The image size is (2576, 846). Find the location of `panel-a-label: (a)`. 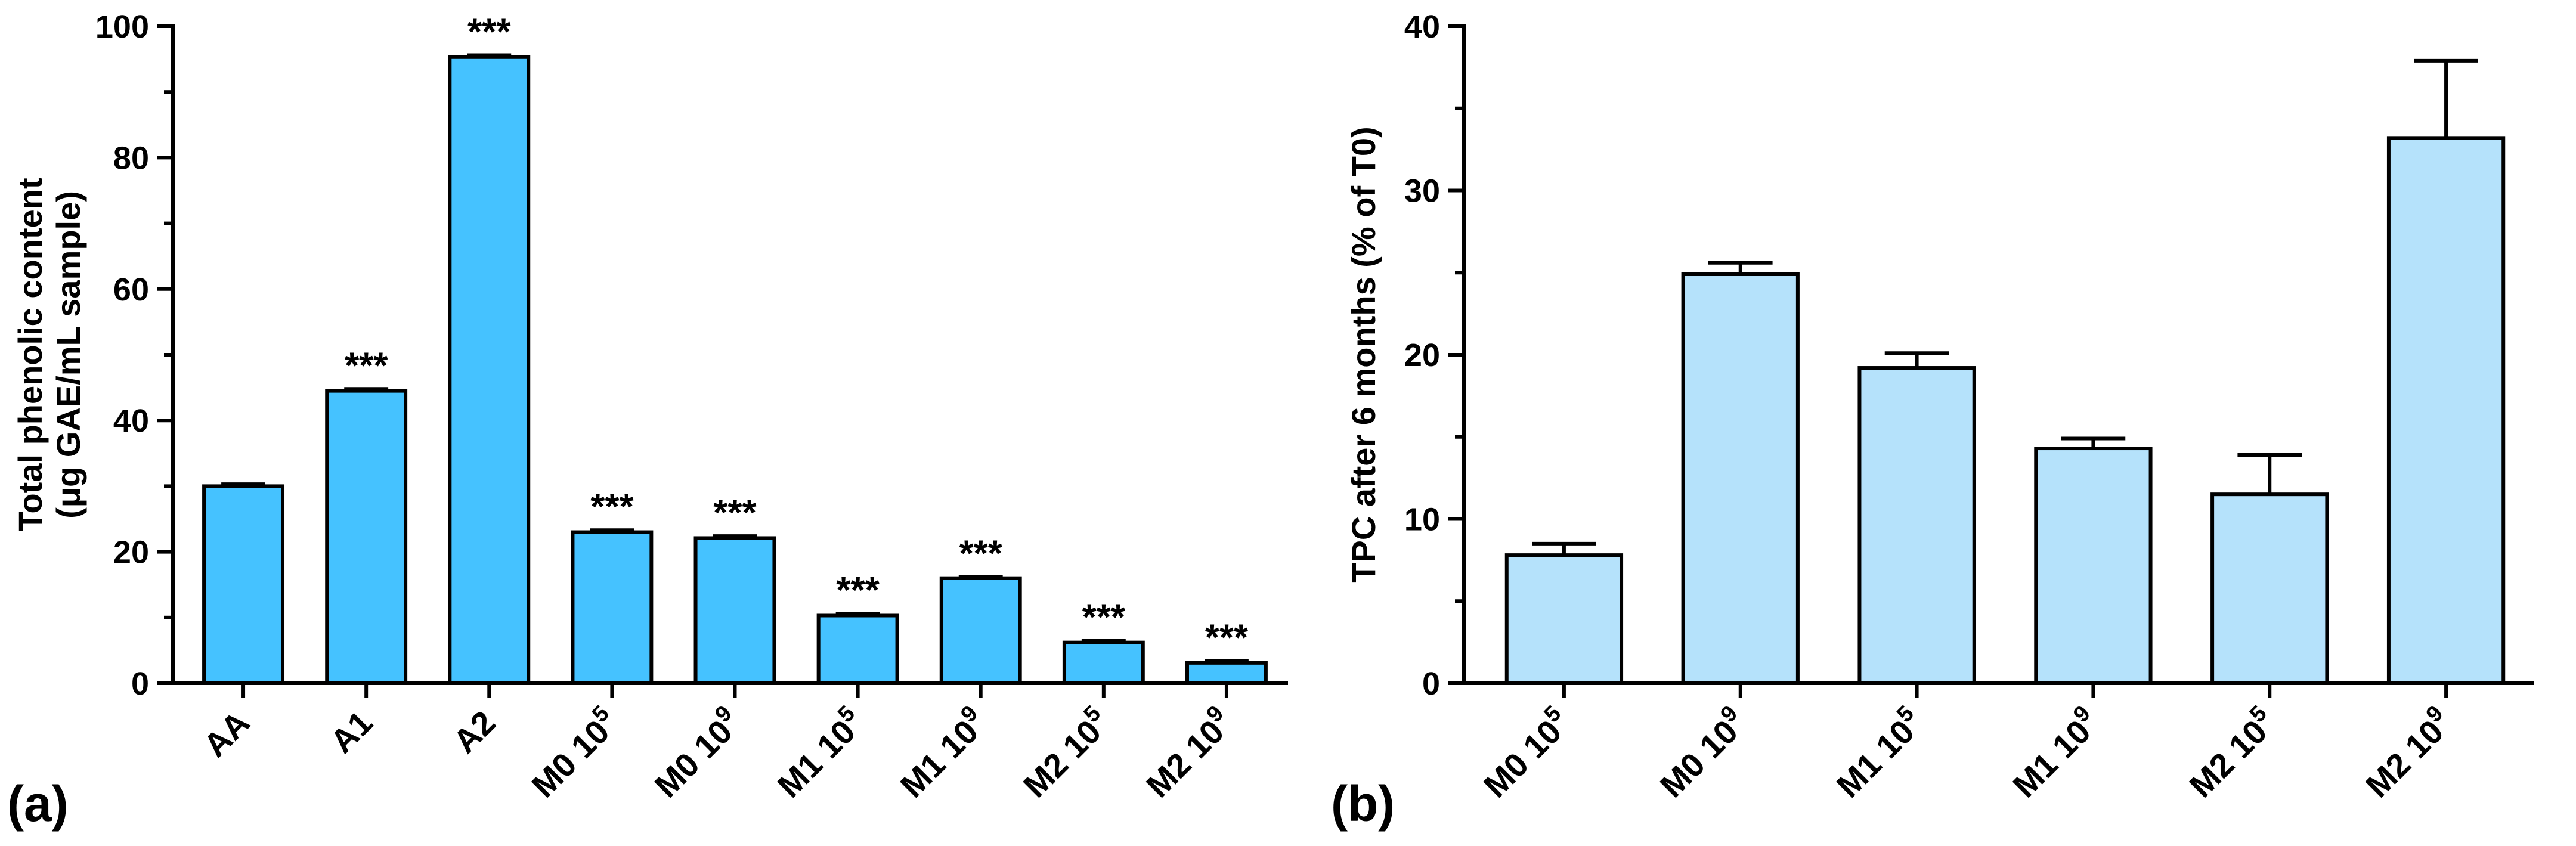

panel-a-label: (a) is located at coordinates (38, 804).